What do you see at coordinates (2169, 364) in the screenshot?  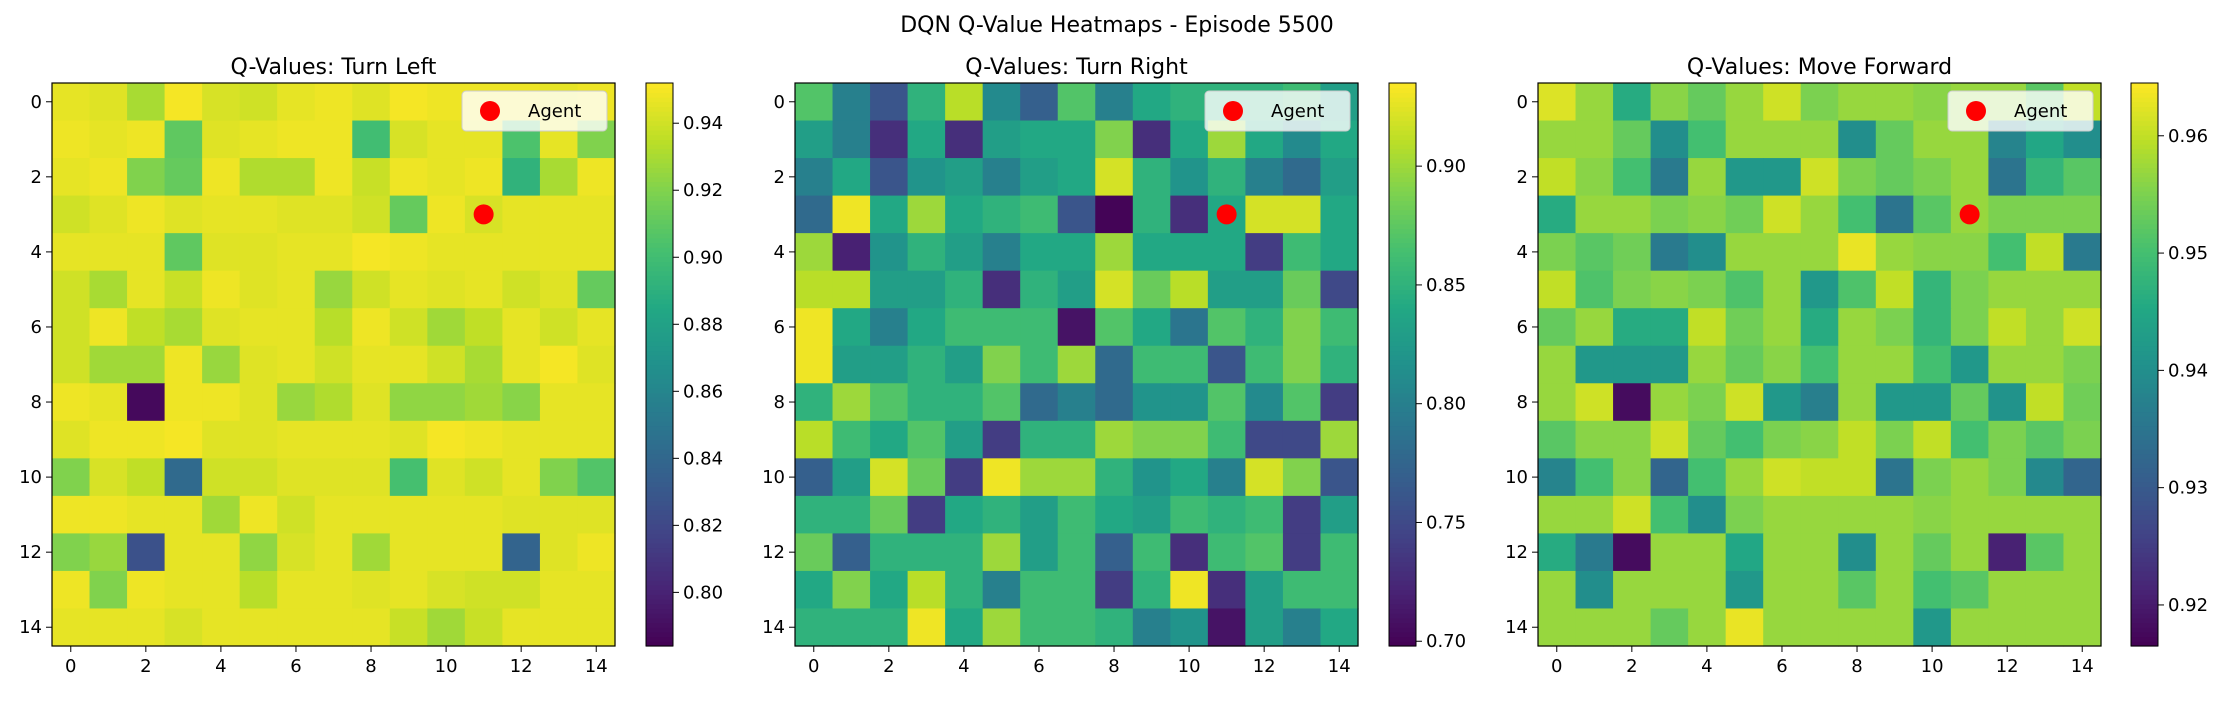 I see `colorbar: 0.92 0.93 0.94 0.95 0.96` at bounding box center [2169, 364].